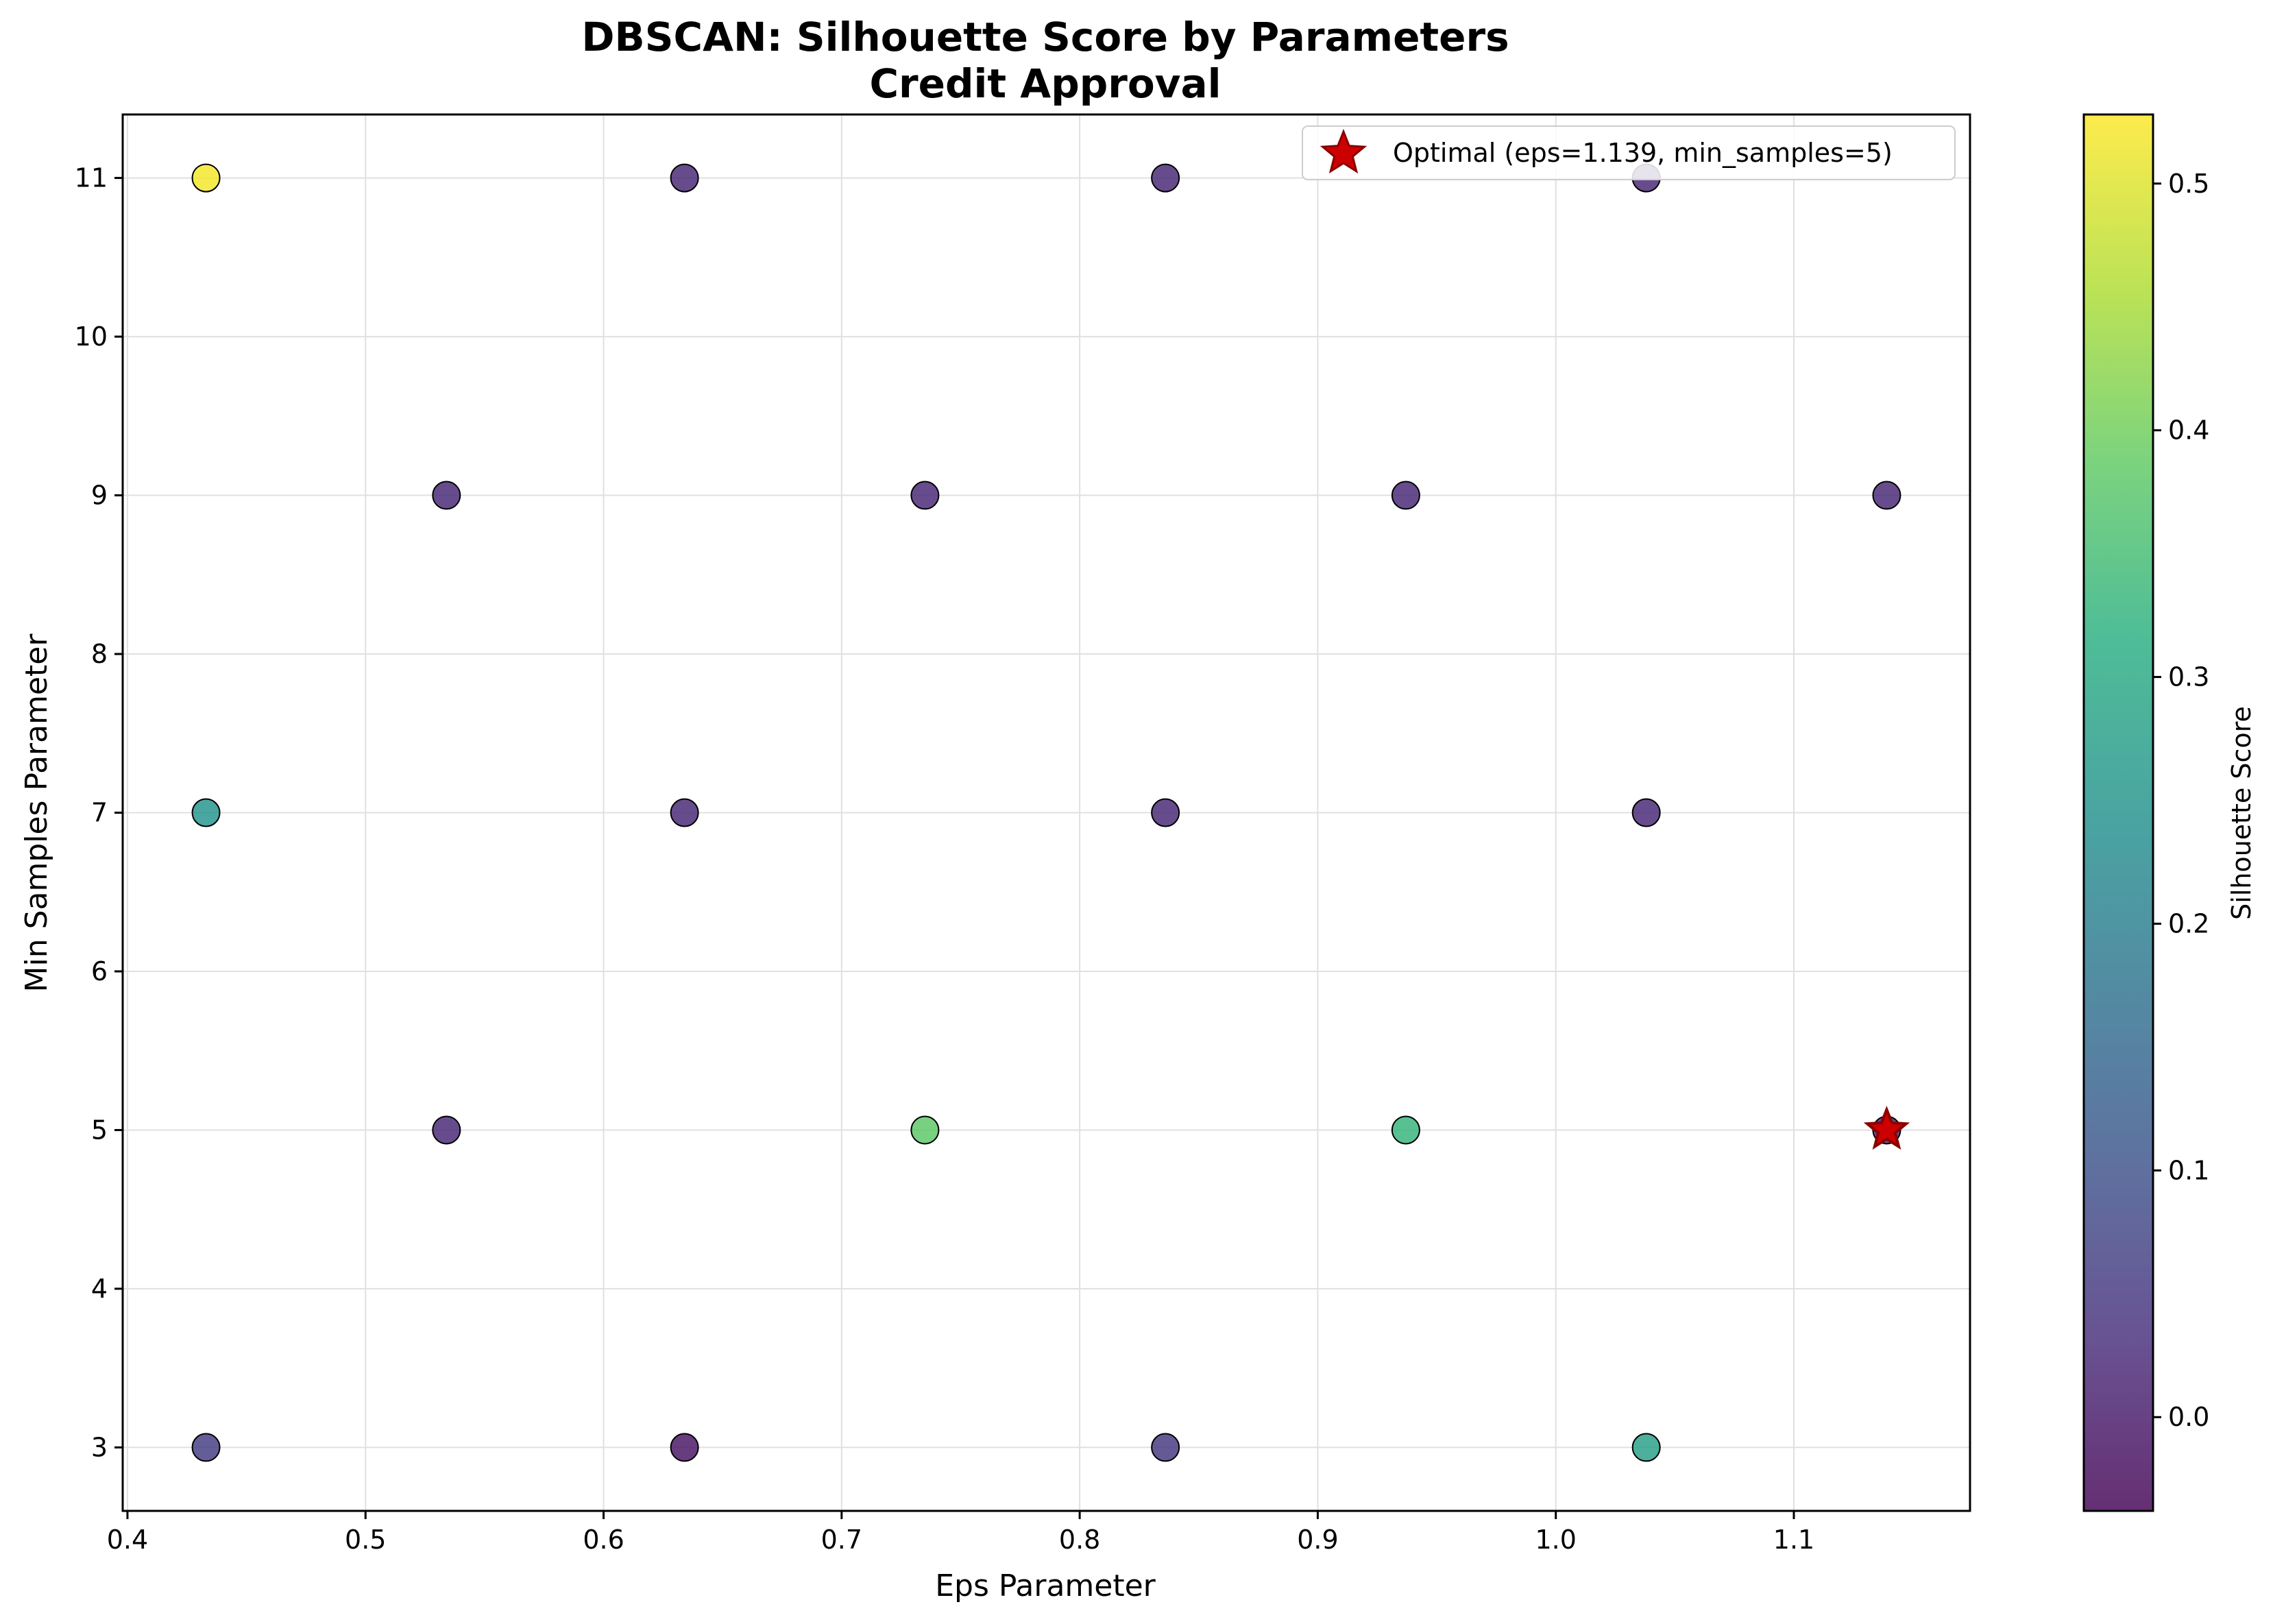 The width and height of the screenshot is (2273, 1624). Describe the element at coordinates (100, 1130) in the screenshot. I see `y-tick-label: 5` at that location.